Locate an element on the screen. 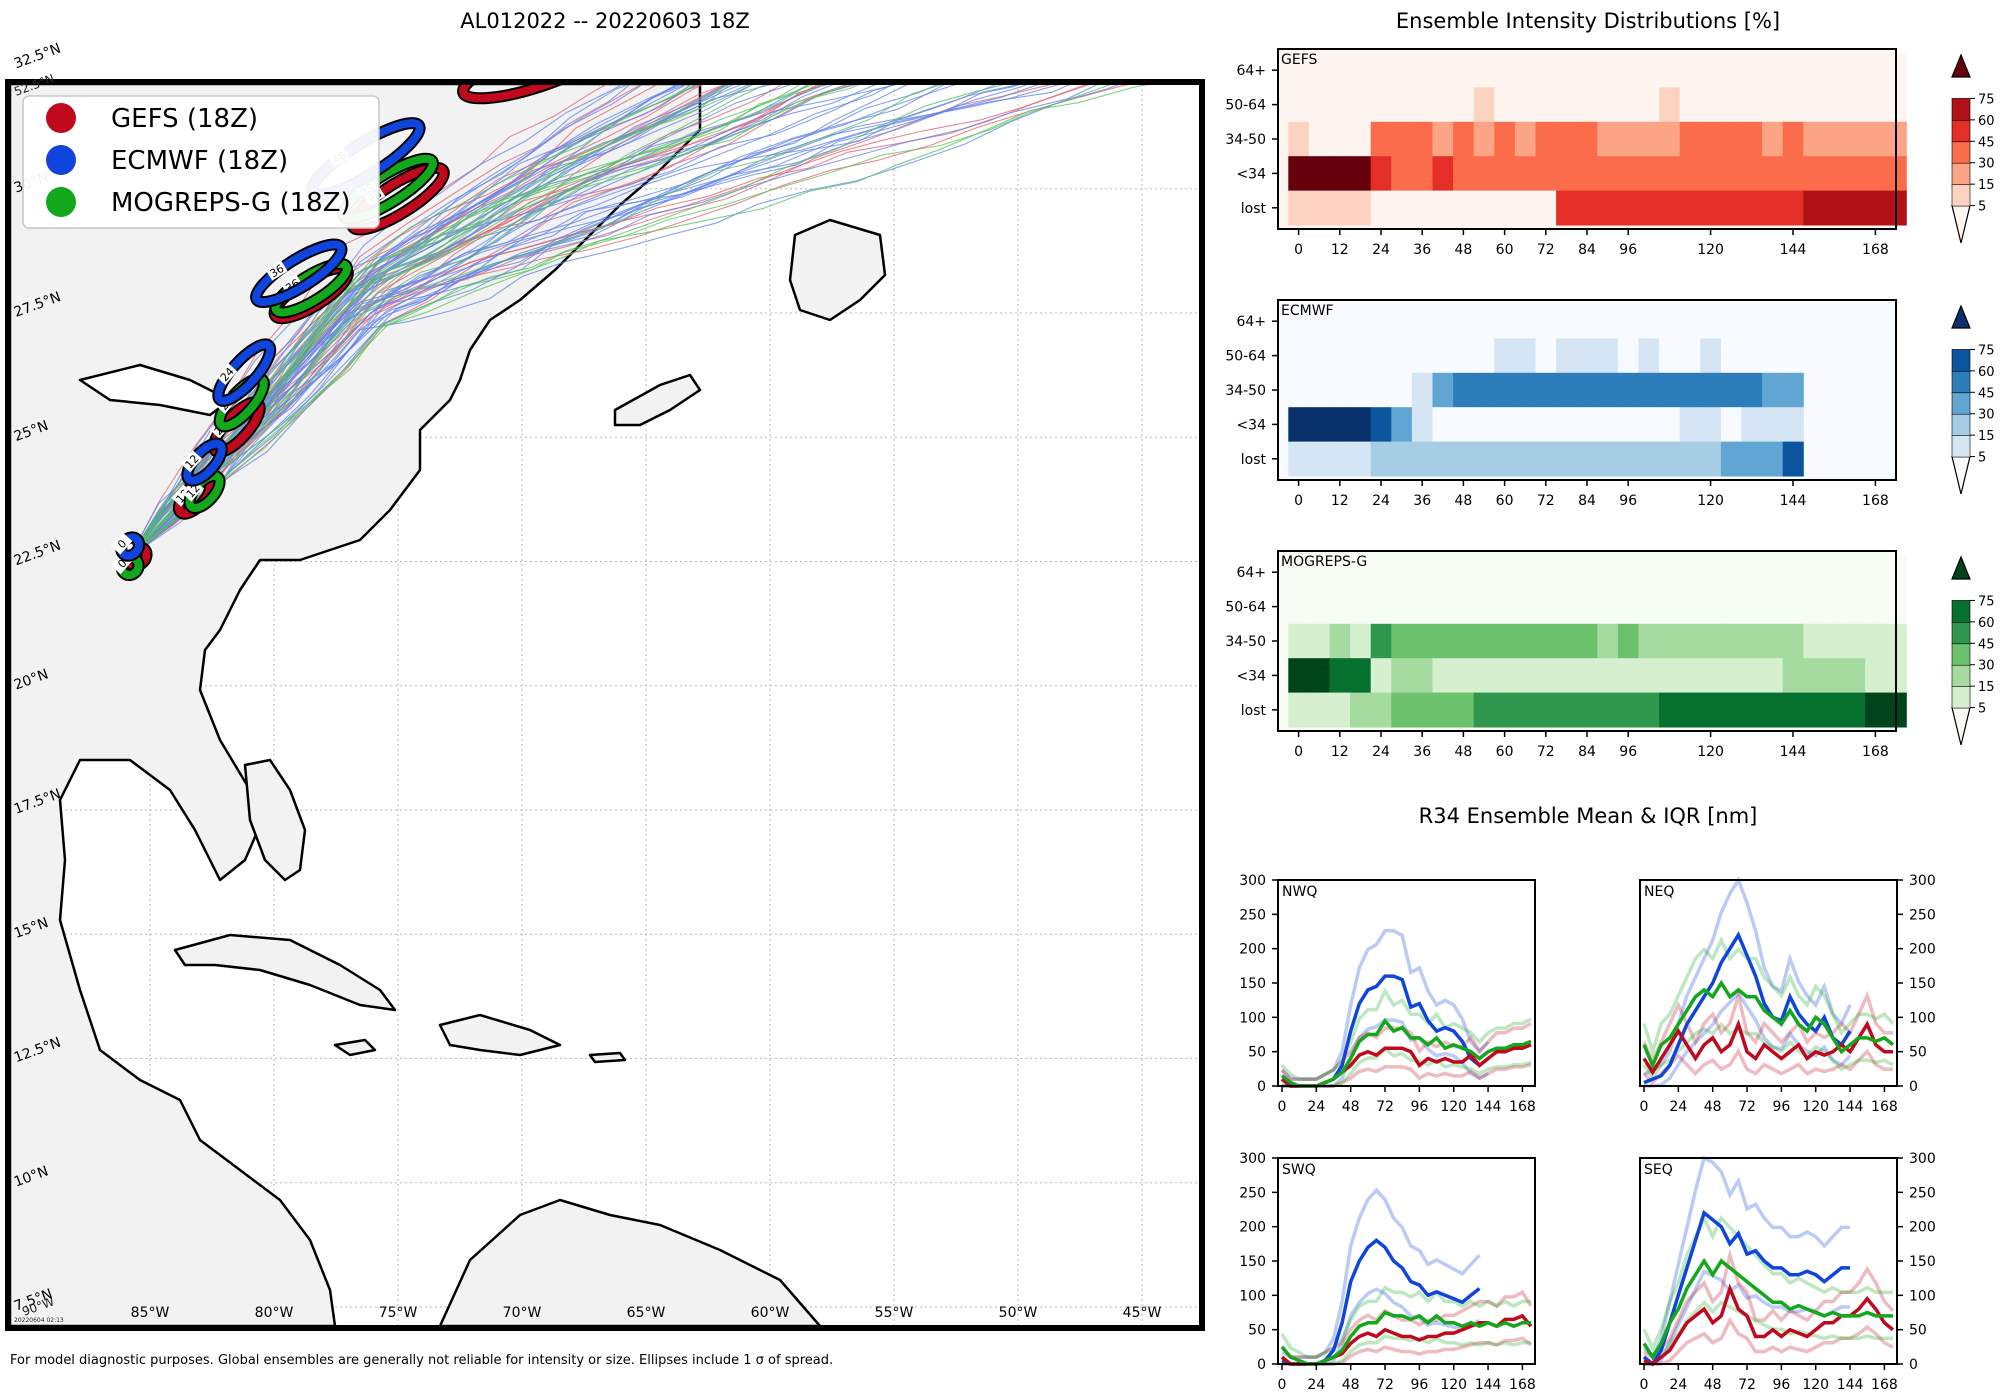 The height and width of the screenshot is (1400, 2000). heatmap-x-tick-label: 144 is located at coordinates (1793, 250).